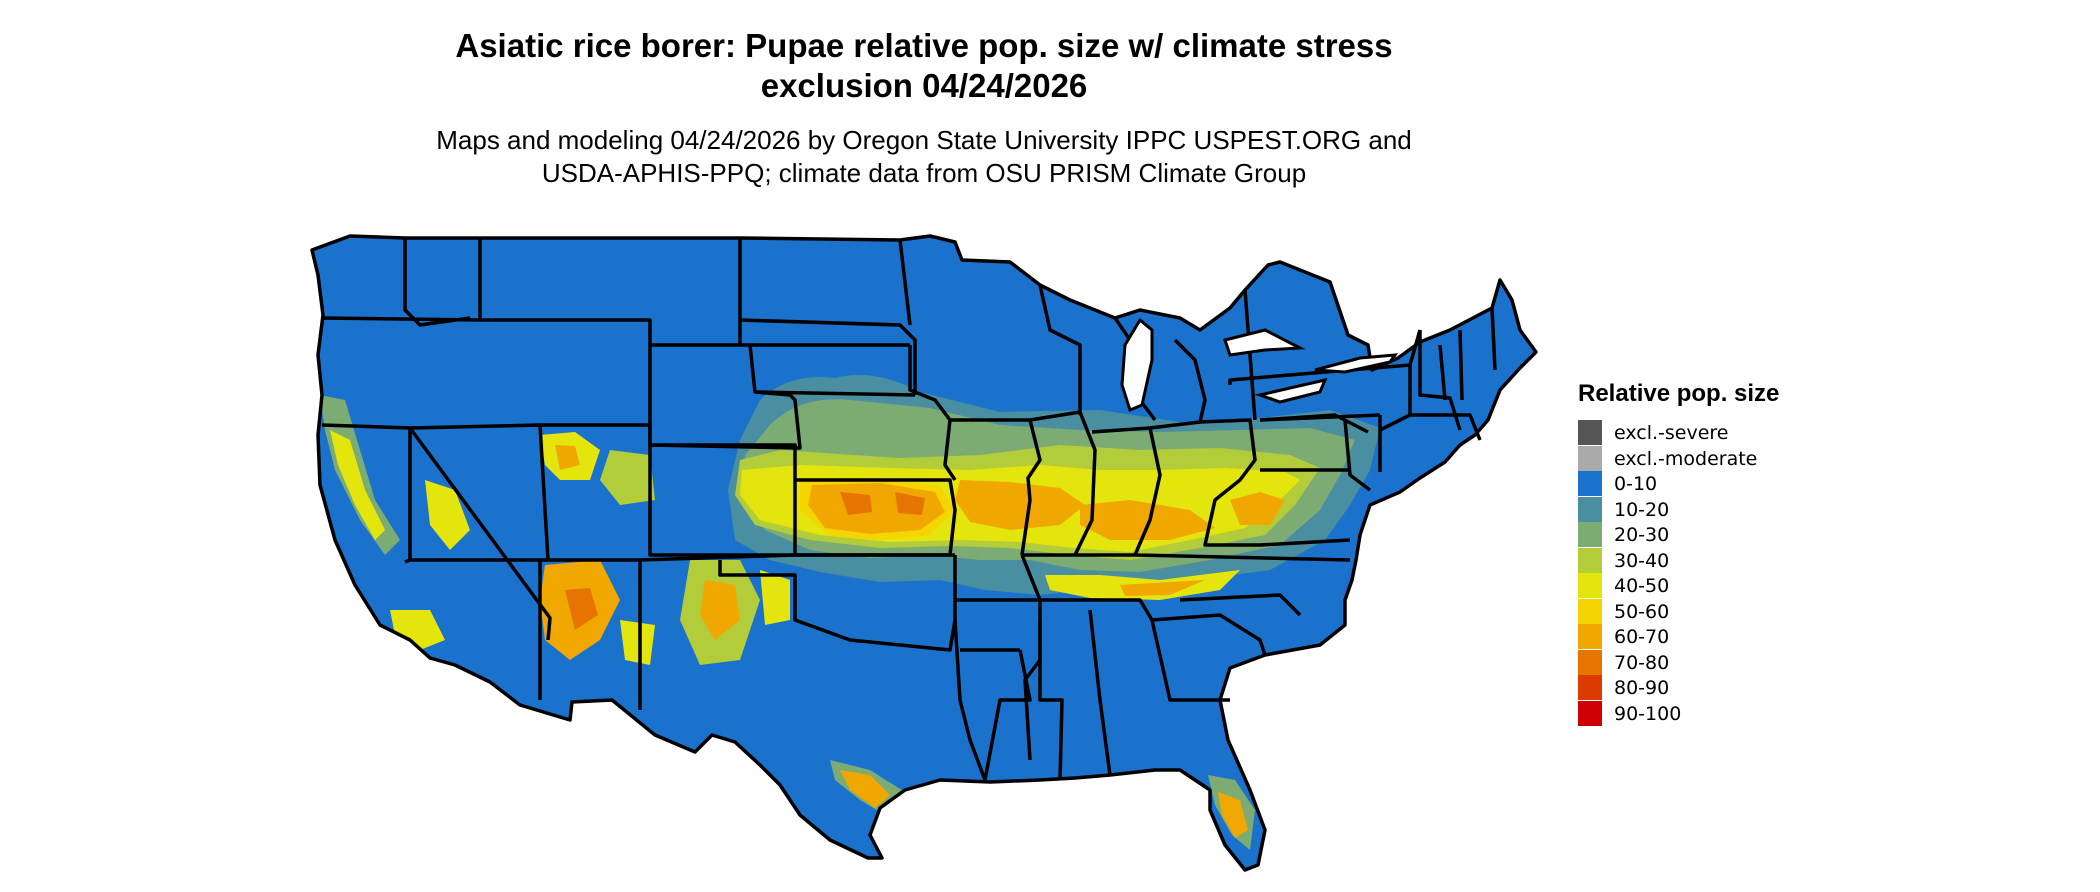  Describe the element at coordinates (1642, 586) in the screenshot. I see `legend-label: 40-50` at that location.